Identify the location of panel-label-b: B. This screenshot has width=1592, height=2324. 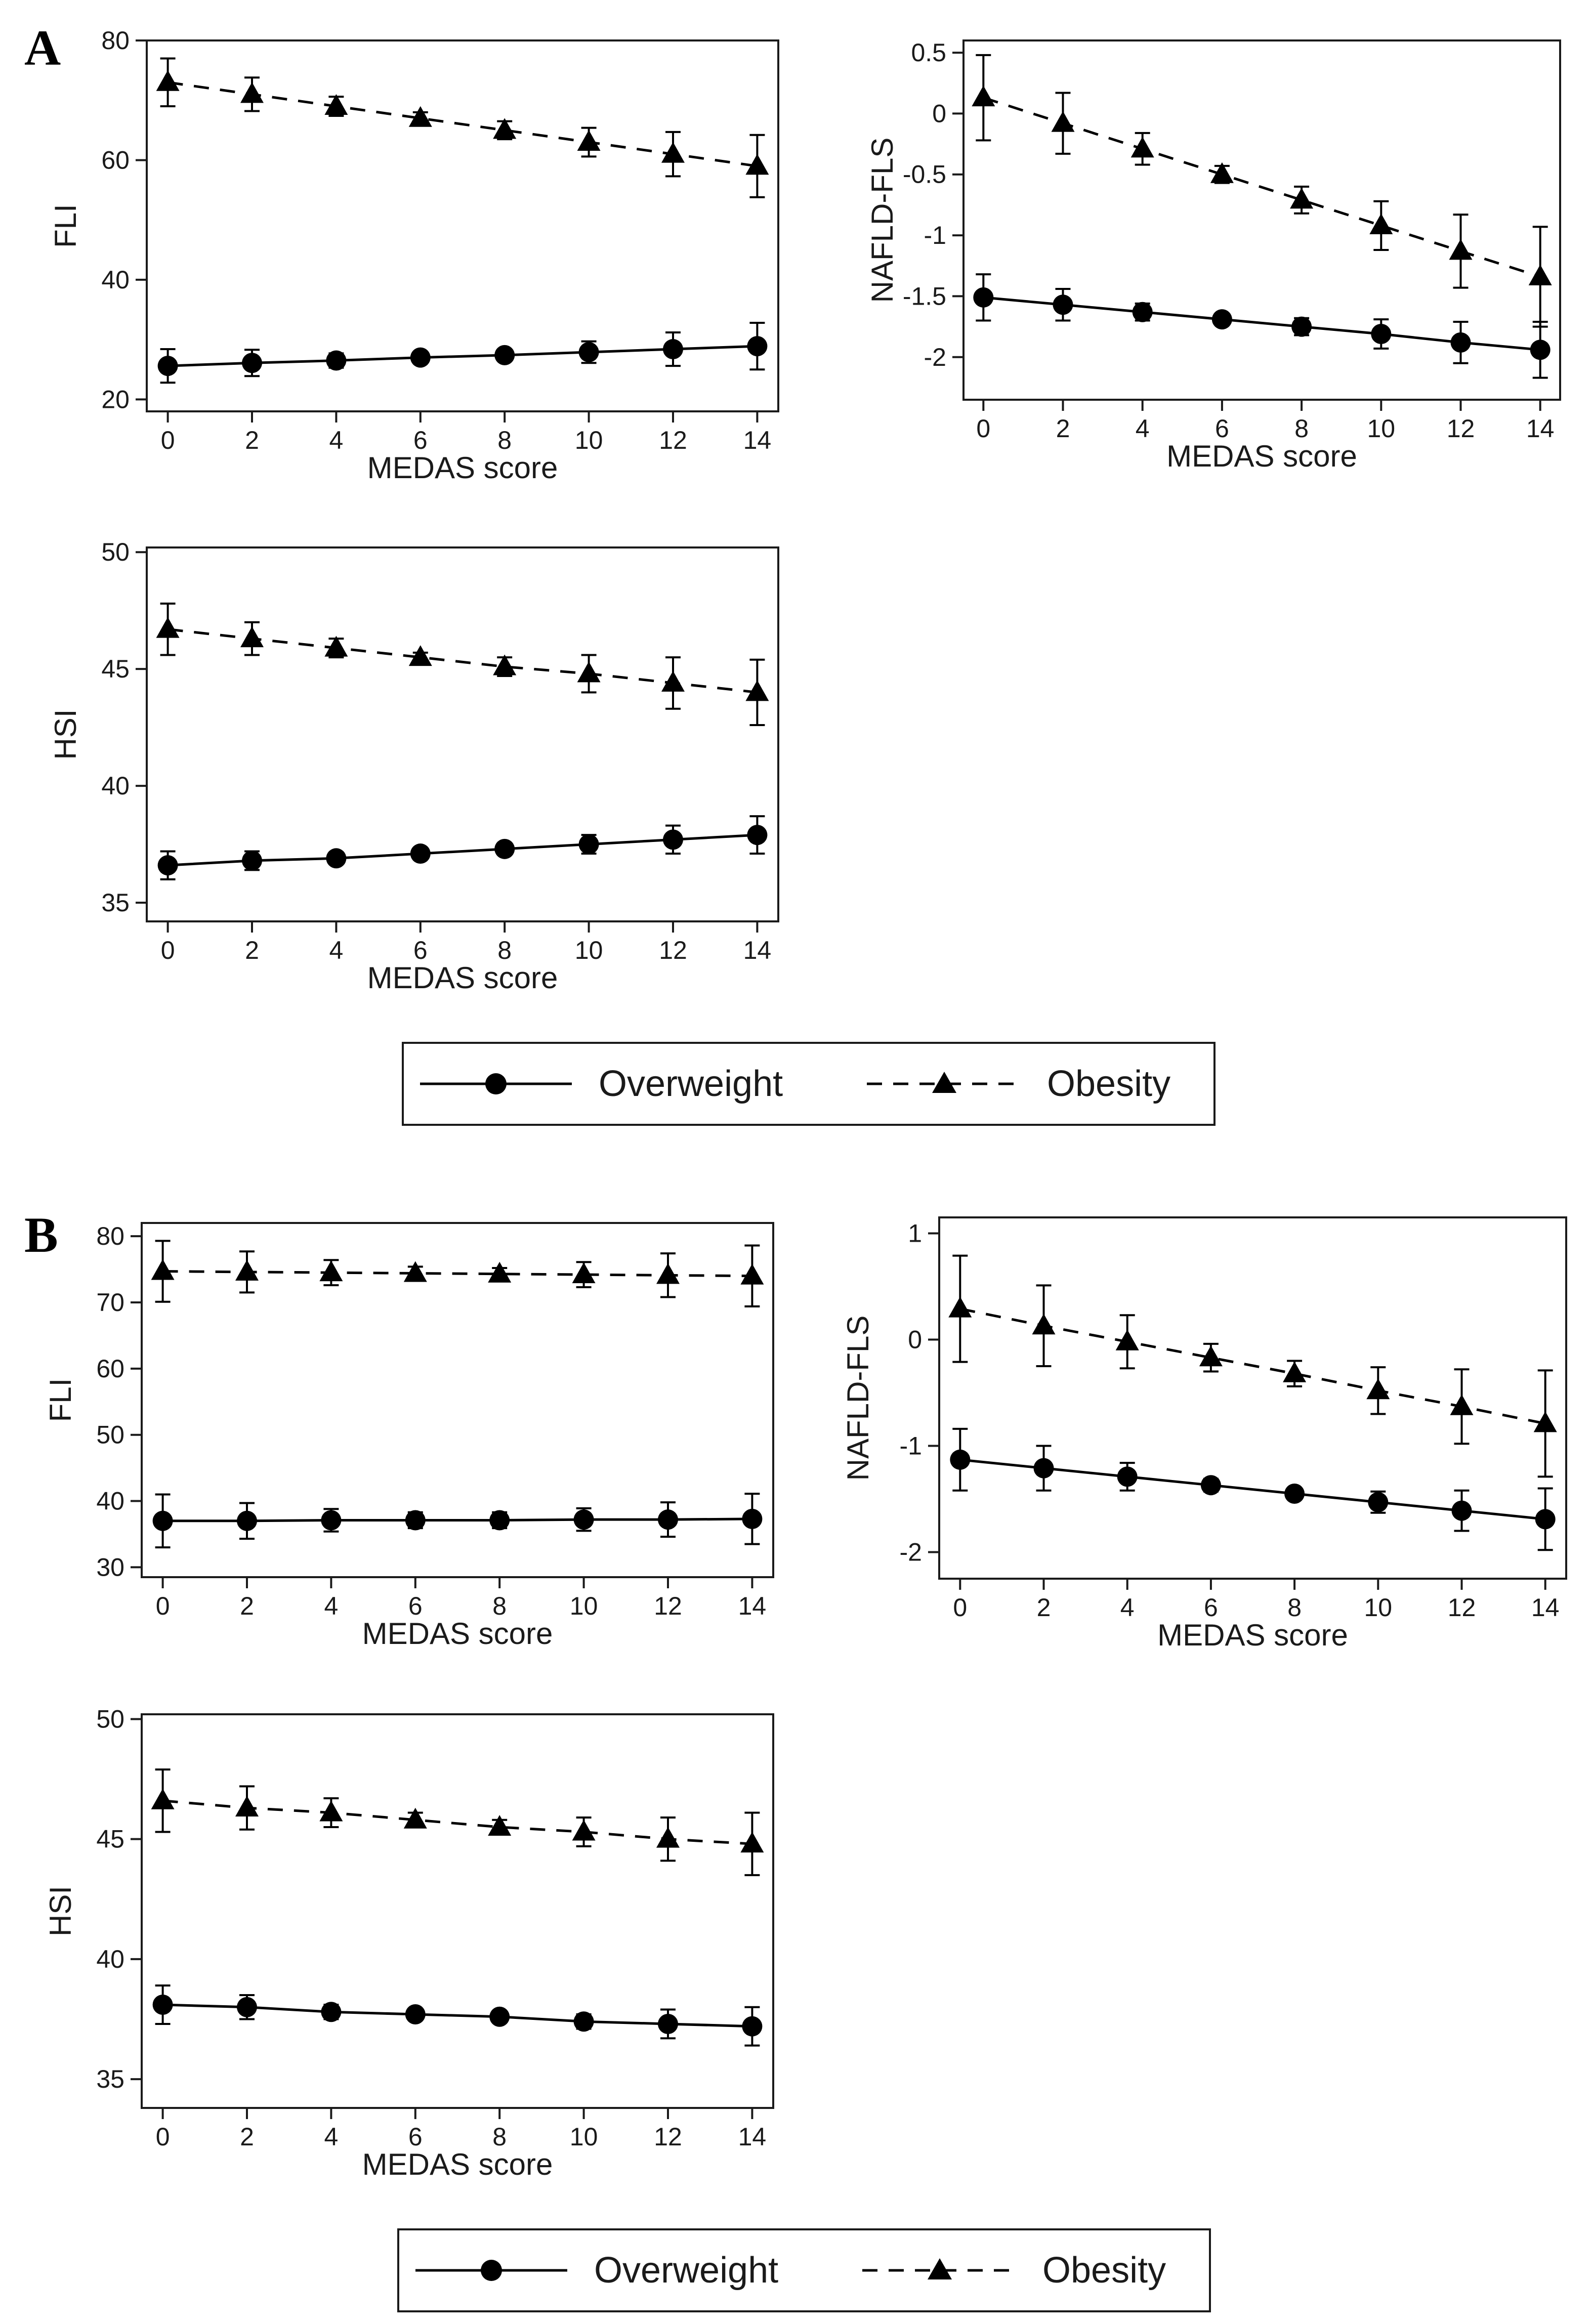
(41, 1235).